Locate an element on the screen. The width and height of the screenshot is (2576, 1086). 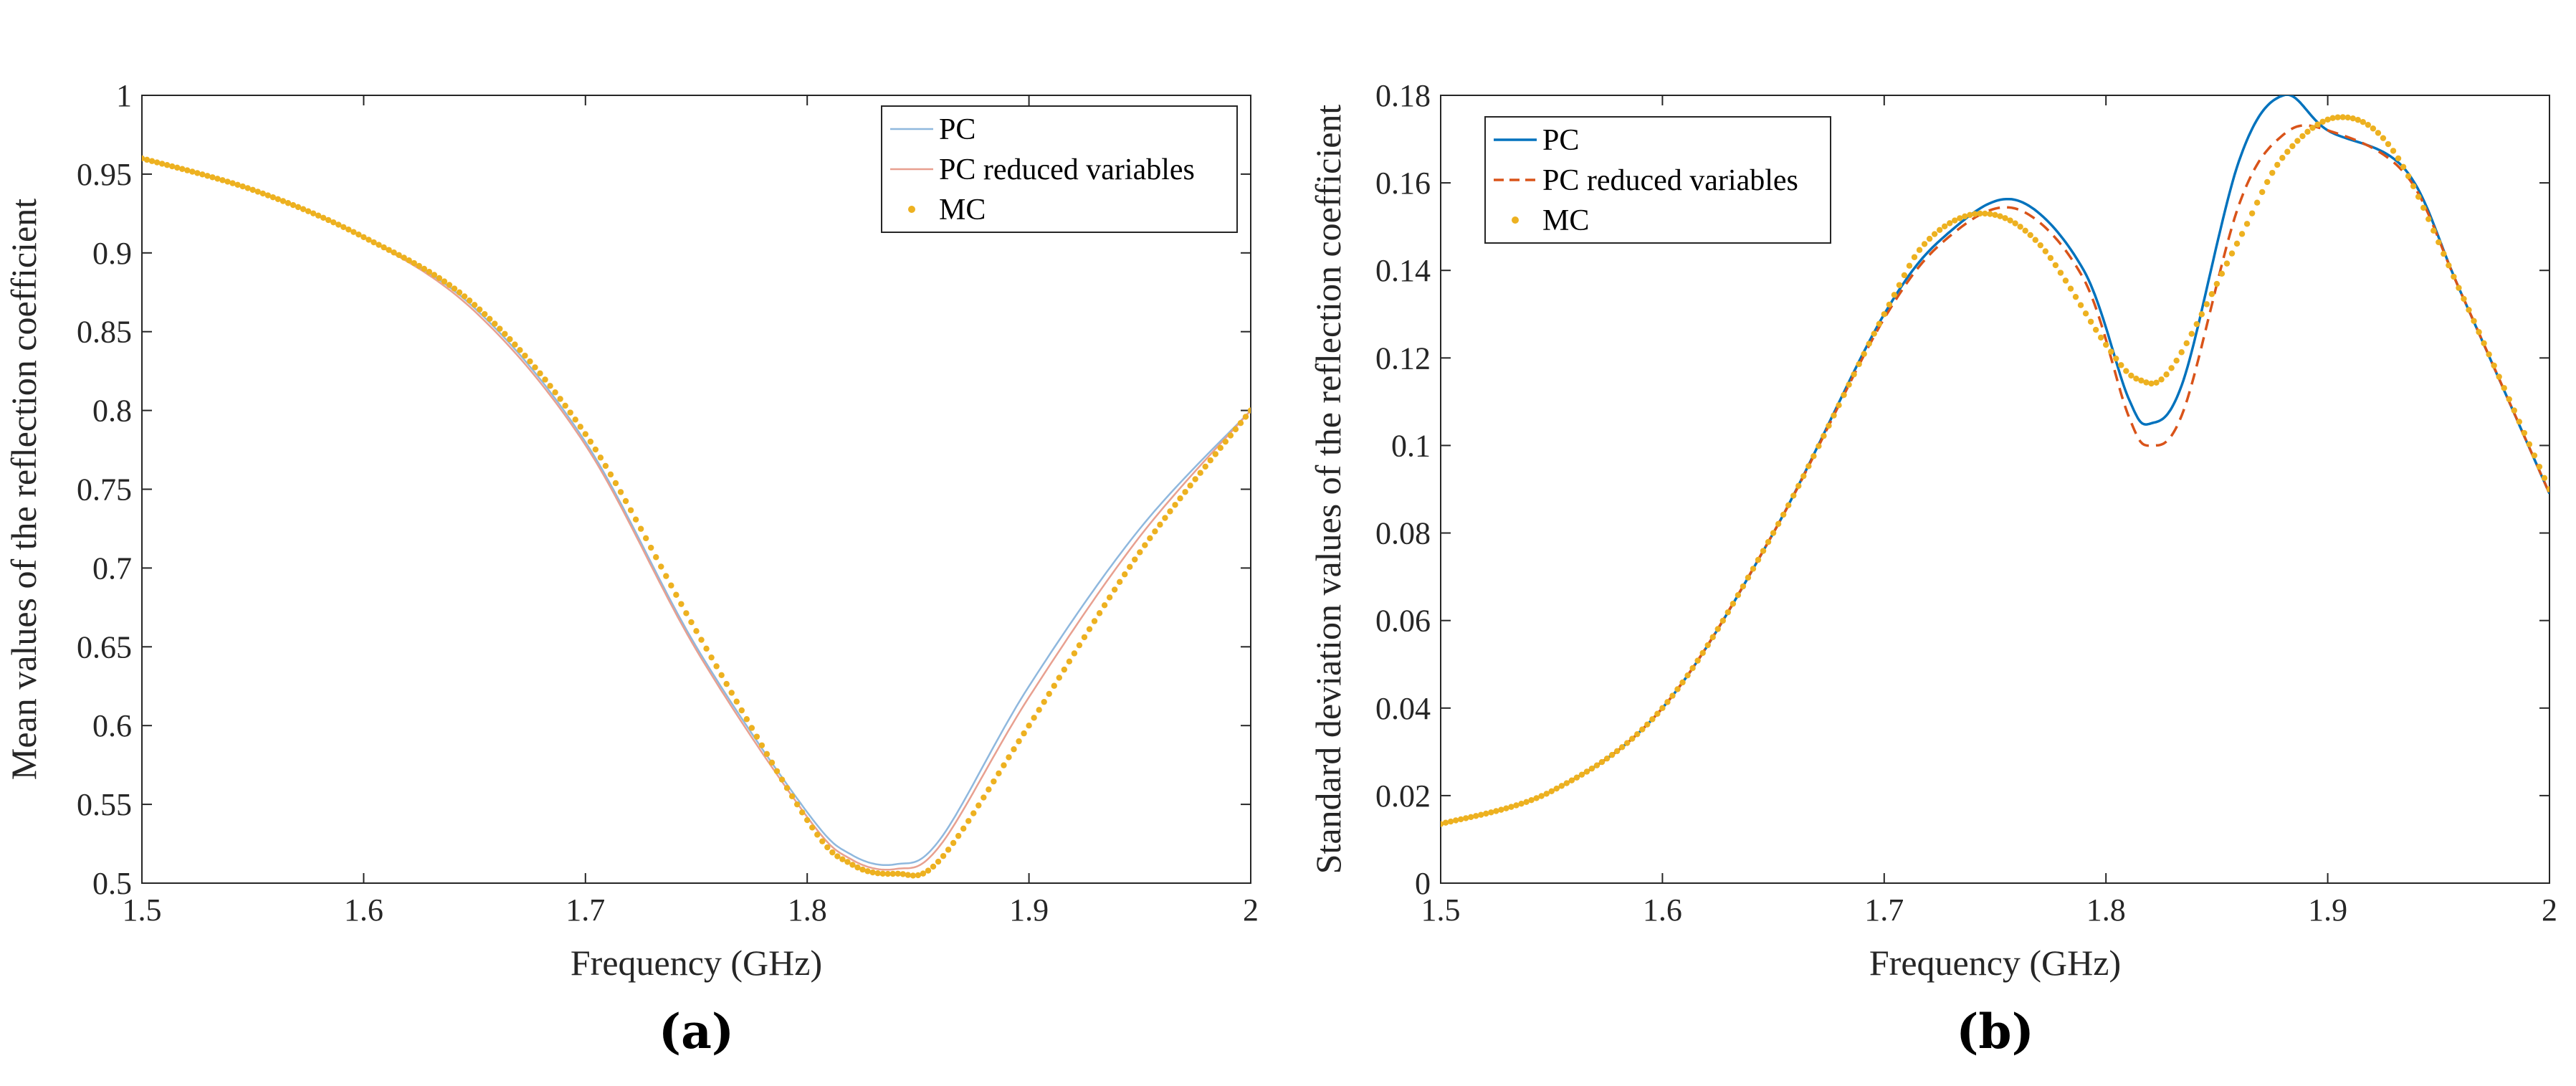
legend-swatch-mc is located at coordinates (911, 209).